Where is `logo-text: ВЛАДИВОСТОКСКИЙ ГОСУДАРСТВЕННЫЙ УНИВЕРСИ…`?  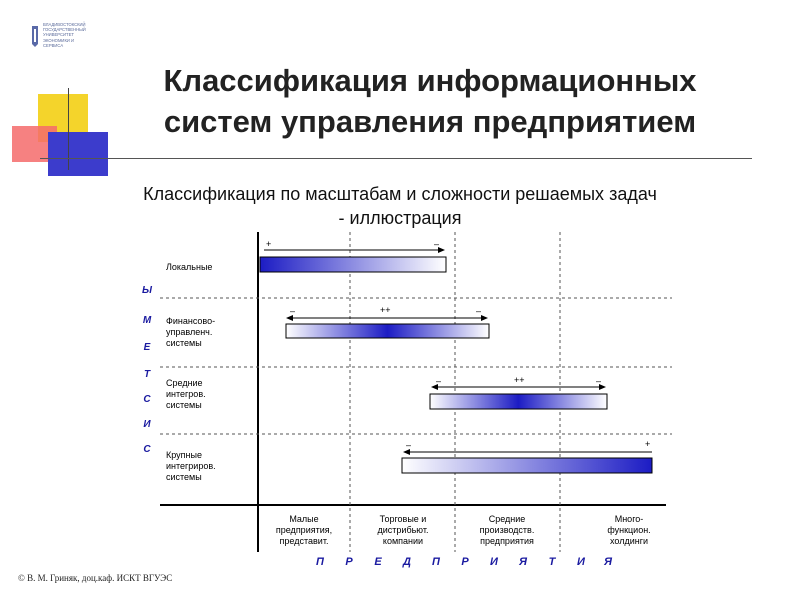 logo-text: ВЛАДИВОСТОКСКИЙ ГОСУДАРСТВЕННЫЙ УНИВЕРСИ… is located at coordinates (64, 35).